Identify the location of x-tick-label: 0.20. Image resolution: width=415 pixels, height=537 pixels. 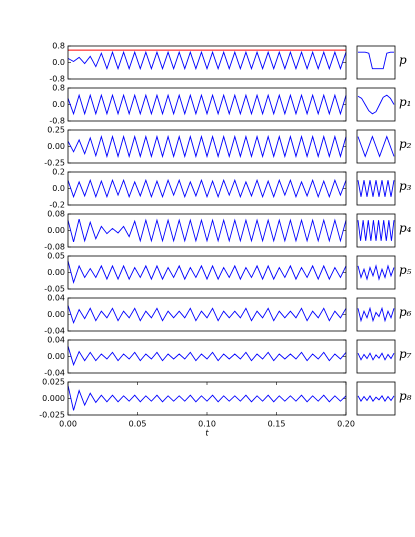
(346, 424).